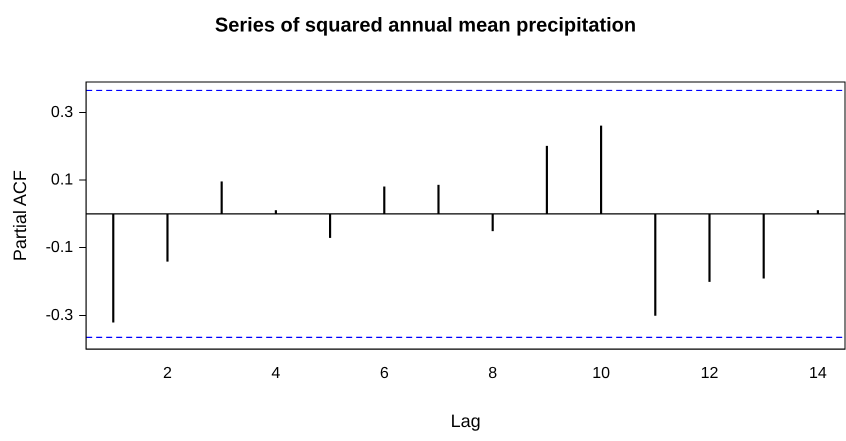 This screenshot has width=846, height=441. Describe the element at coordinates (62, 112) in the screenshot. I see `y-tick-label: 0.3` at that location.